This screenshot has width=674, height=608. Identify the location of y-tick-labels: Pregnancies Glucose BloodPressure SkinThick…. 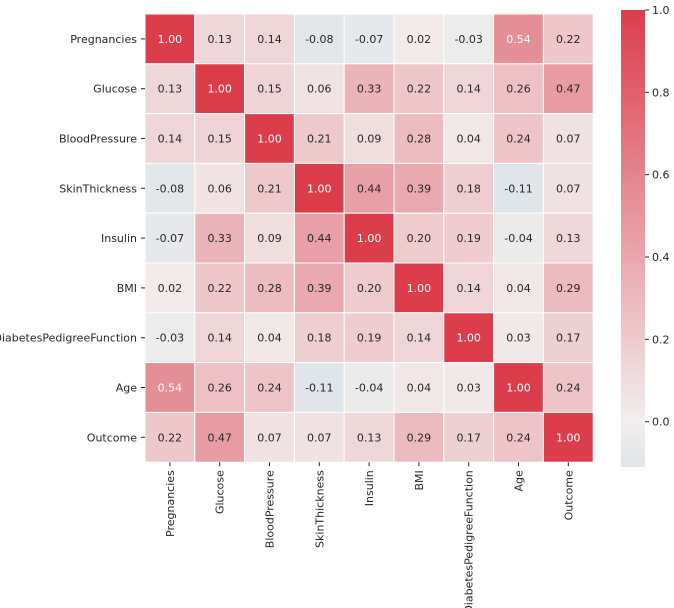
(72, 238).